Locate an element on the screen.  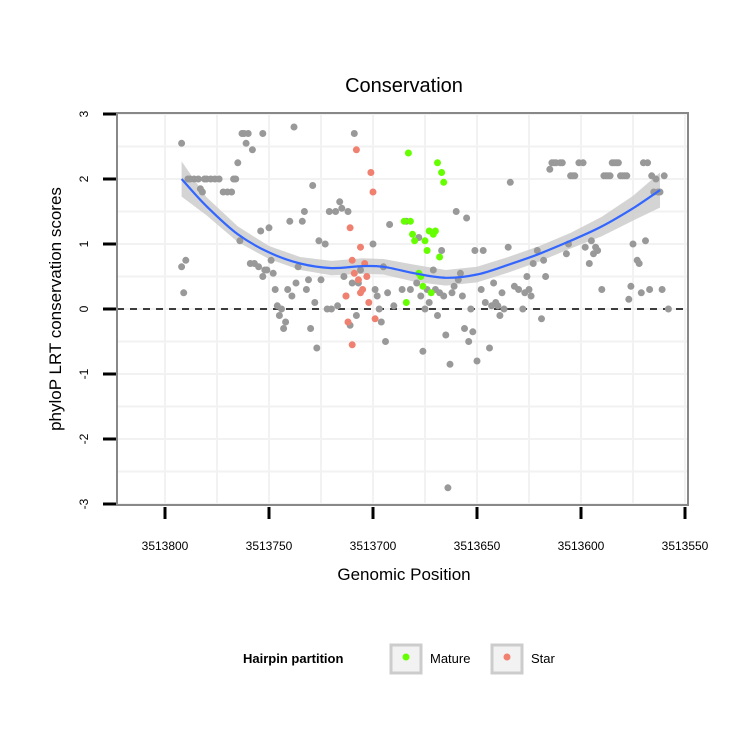
x-tick-label: 3513650 is located at coordinates (477, 546).